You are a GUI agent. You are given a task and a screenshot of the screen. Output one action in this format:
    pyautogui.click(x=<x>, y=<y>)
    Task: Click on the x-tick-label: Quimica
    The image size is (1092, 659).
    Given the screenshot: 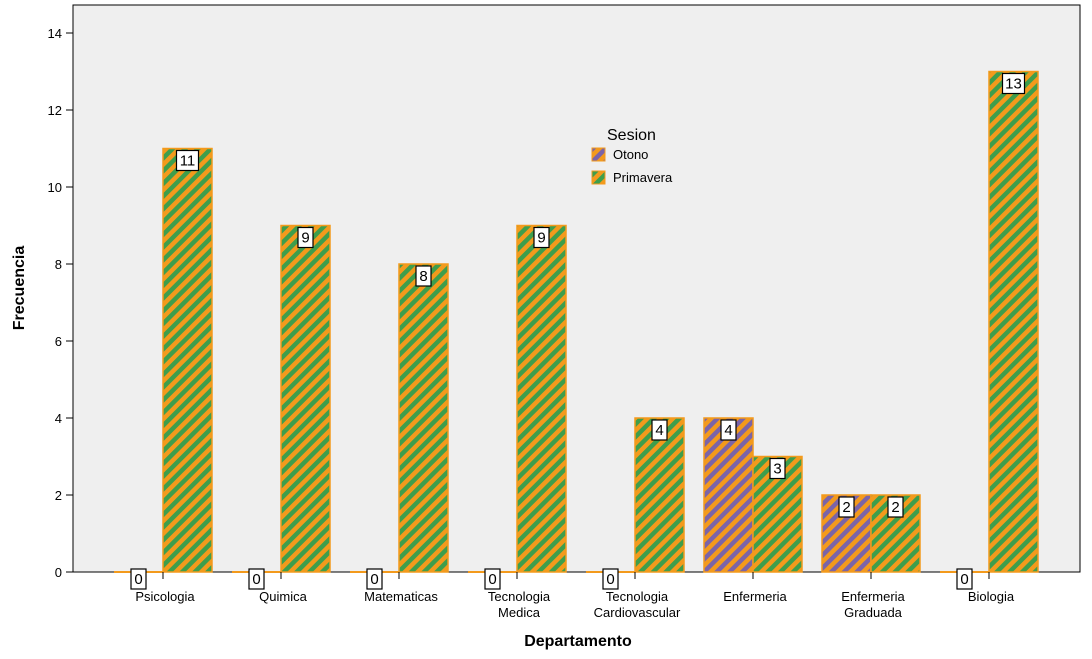 What is the action you would take?
    pyautogui.click(x=283, y=596)
    